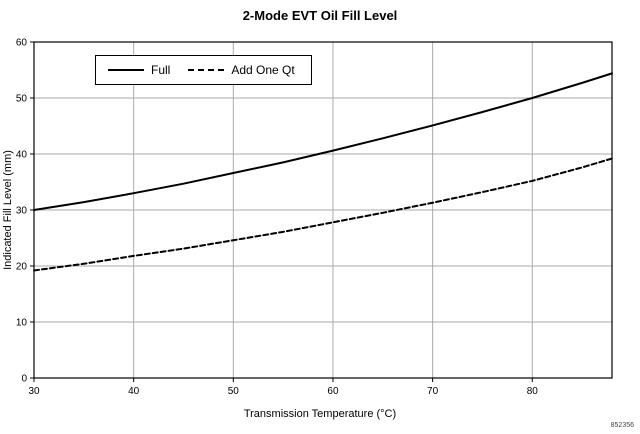 The image size is (640, 434). Describe the element at coordinates (161, 70) in the screenshot. I see `legend-label-full: Full` at that location.